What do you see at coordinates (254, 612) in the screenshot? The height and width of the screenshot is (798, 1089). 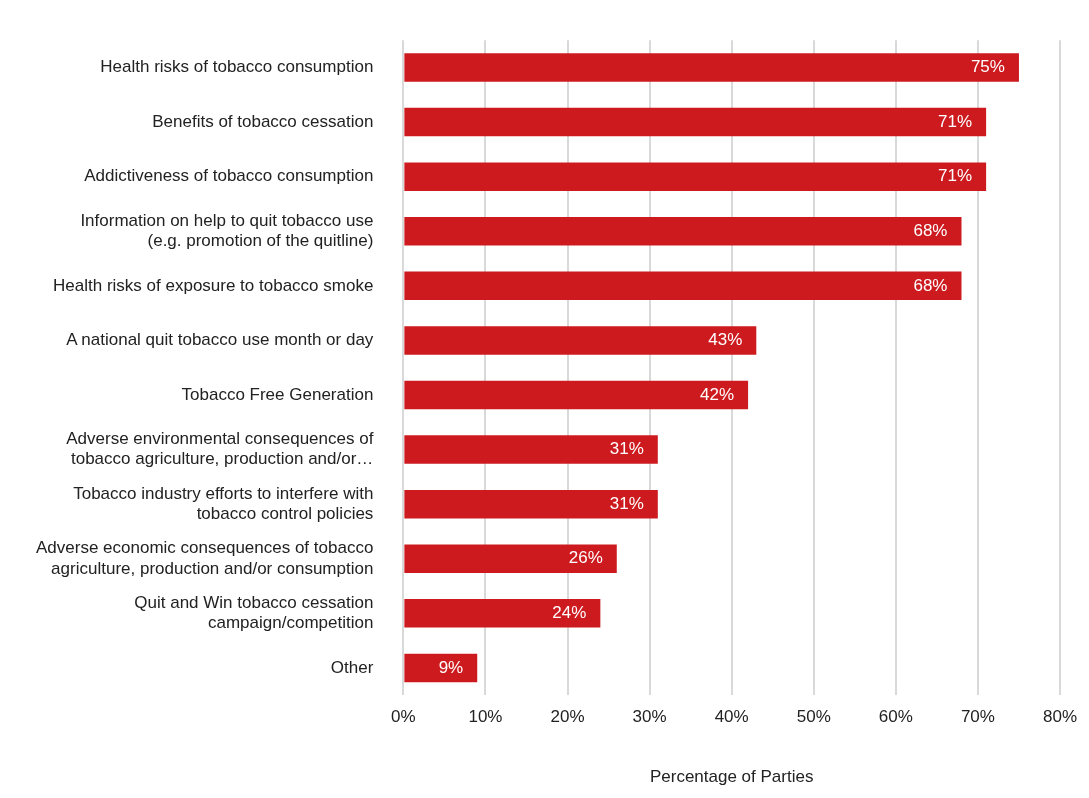 I see `y-tick-label: Quit and Win tobacco cessation campaign/competition` at bounding box center [254, 612].